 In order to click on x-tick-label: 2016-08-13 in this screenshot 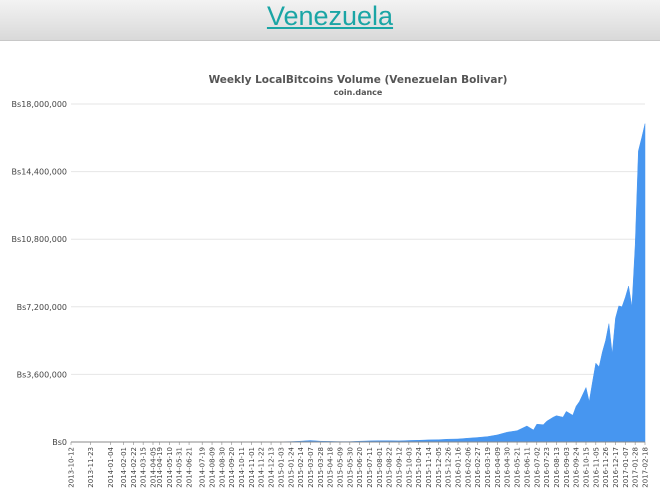, I will do `click(557, 467)`.